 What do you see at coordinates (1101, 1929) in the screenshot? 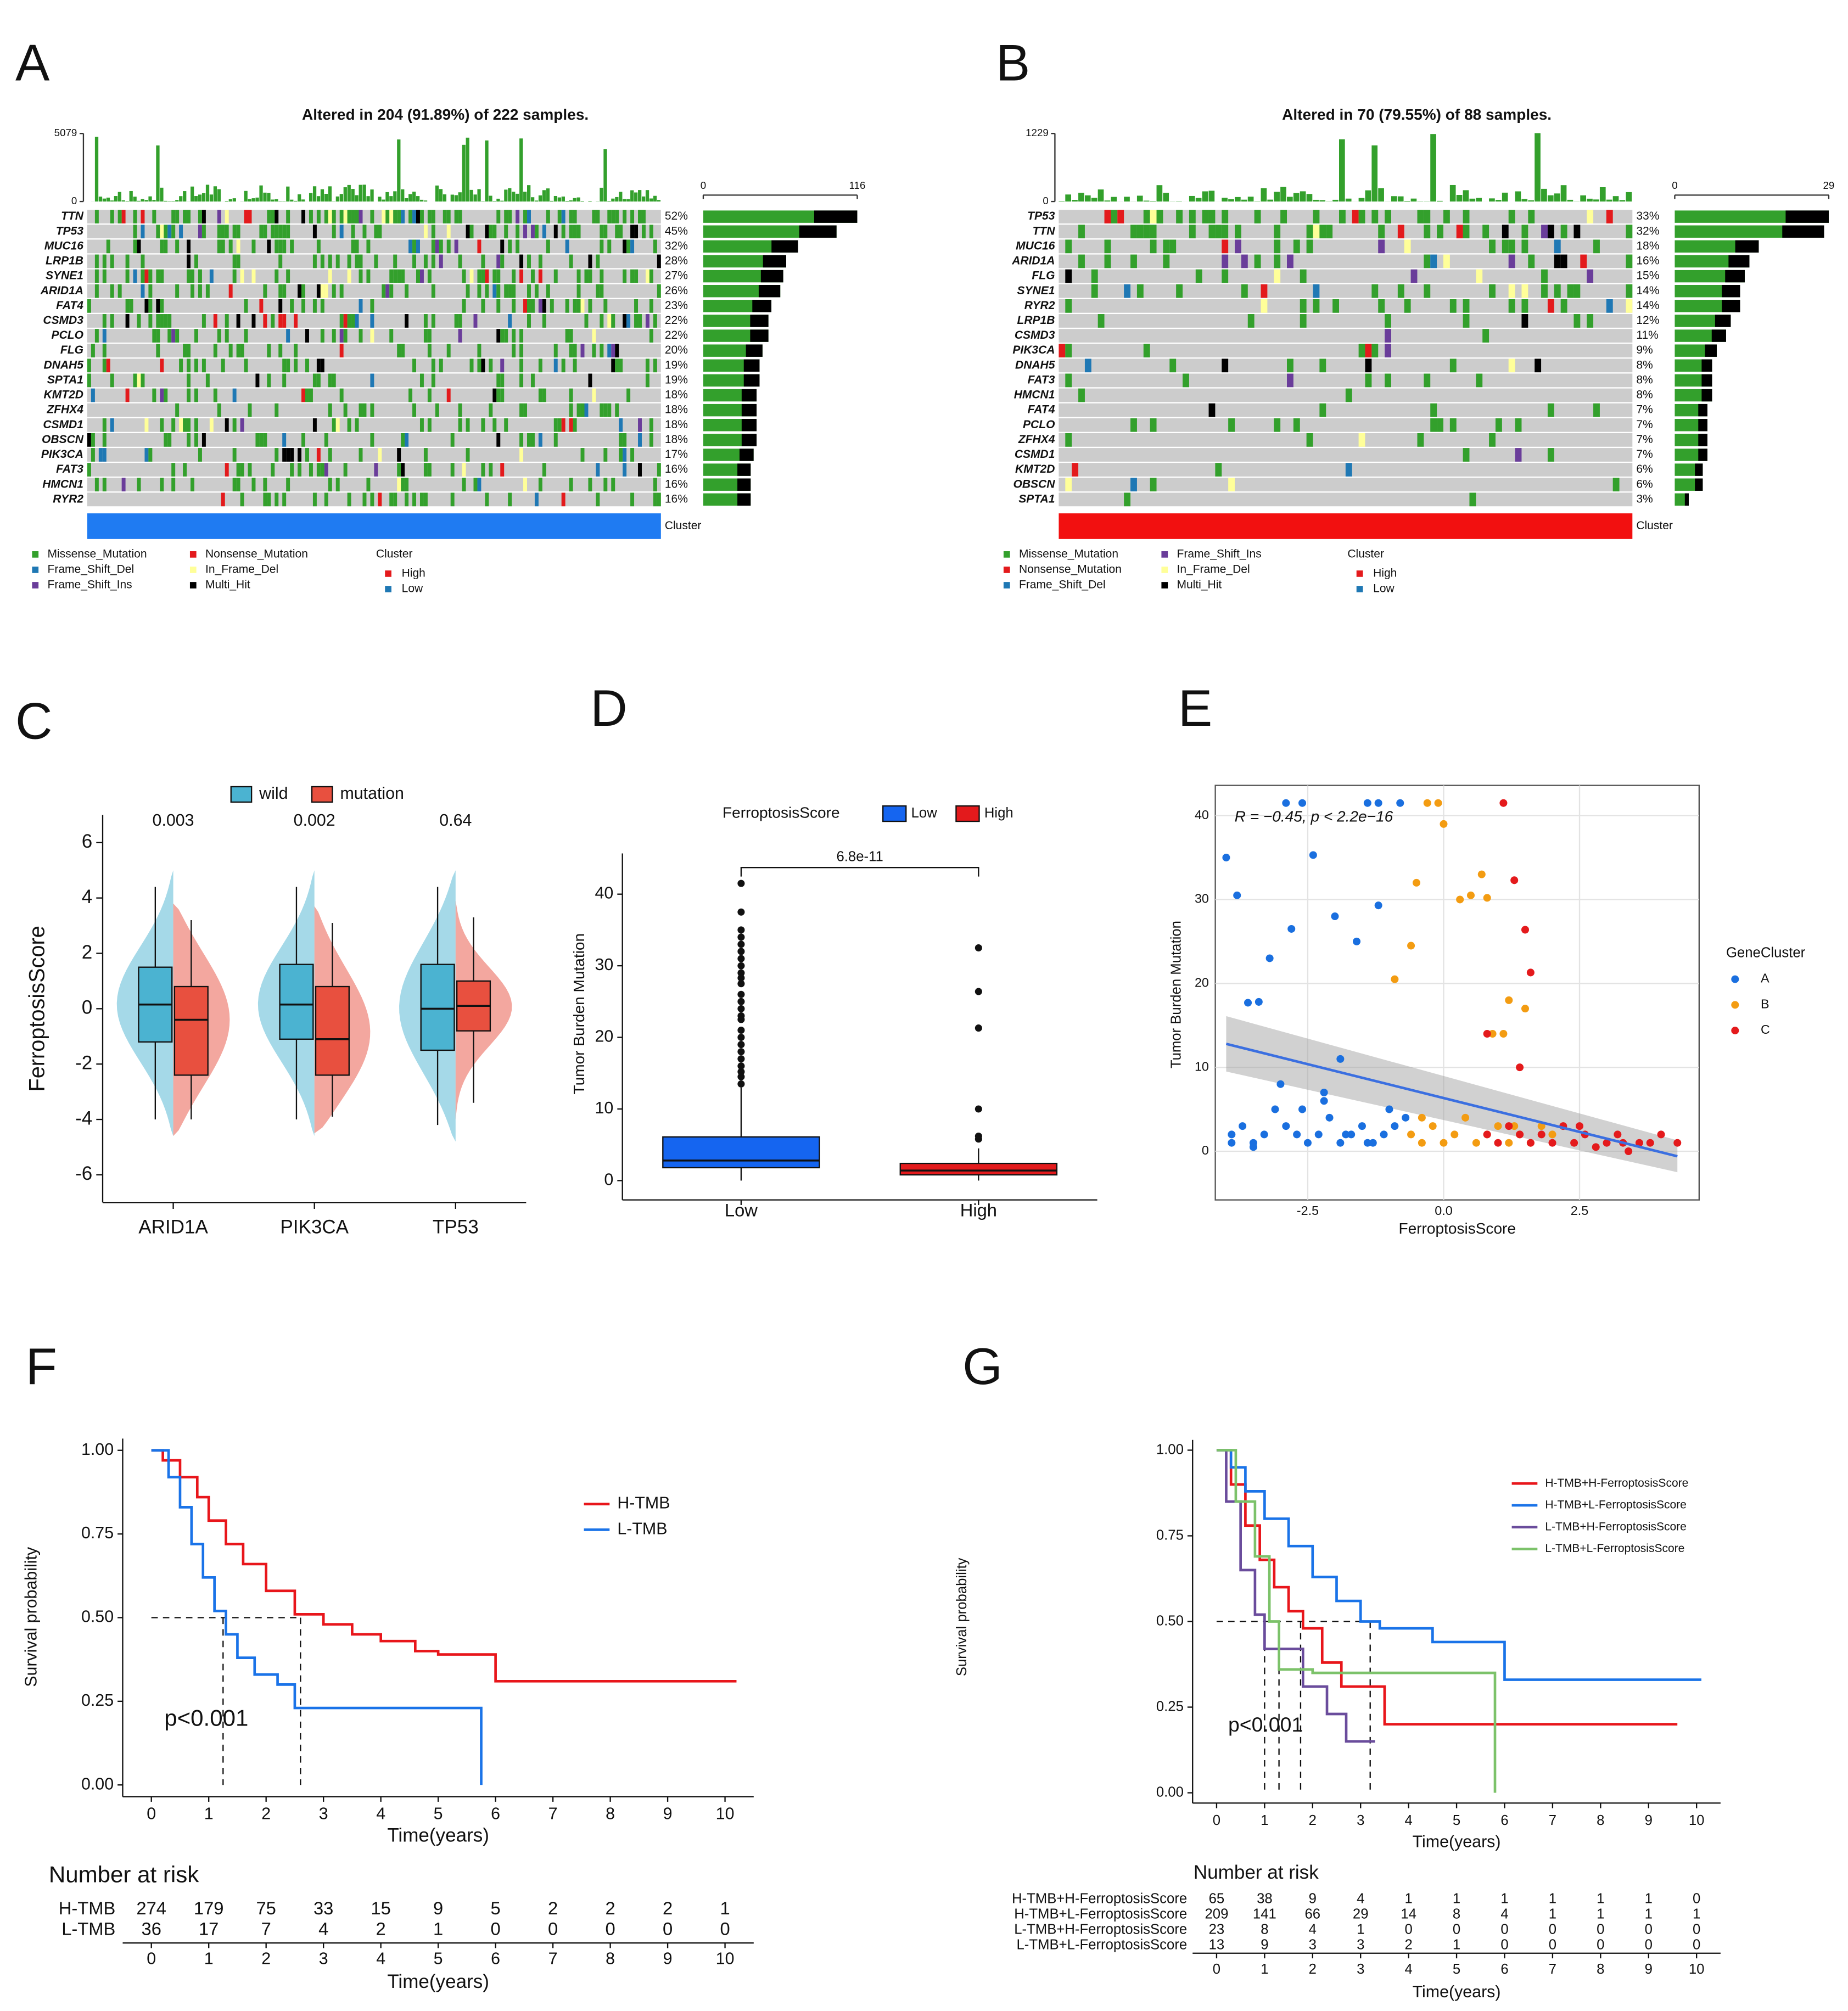
I see `risk-row-label: L-TMB+H-FerroptosisScore` at bounding box center [1101, 1929].